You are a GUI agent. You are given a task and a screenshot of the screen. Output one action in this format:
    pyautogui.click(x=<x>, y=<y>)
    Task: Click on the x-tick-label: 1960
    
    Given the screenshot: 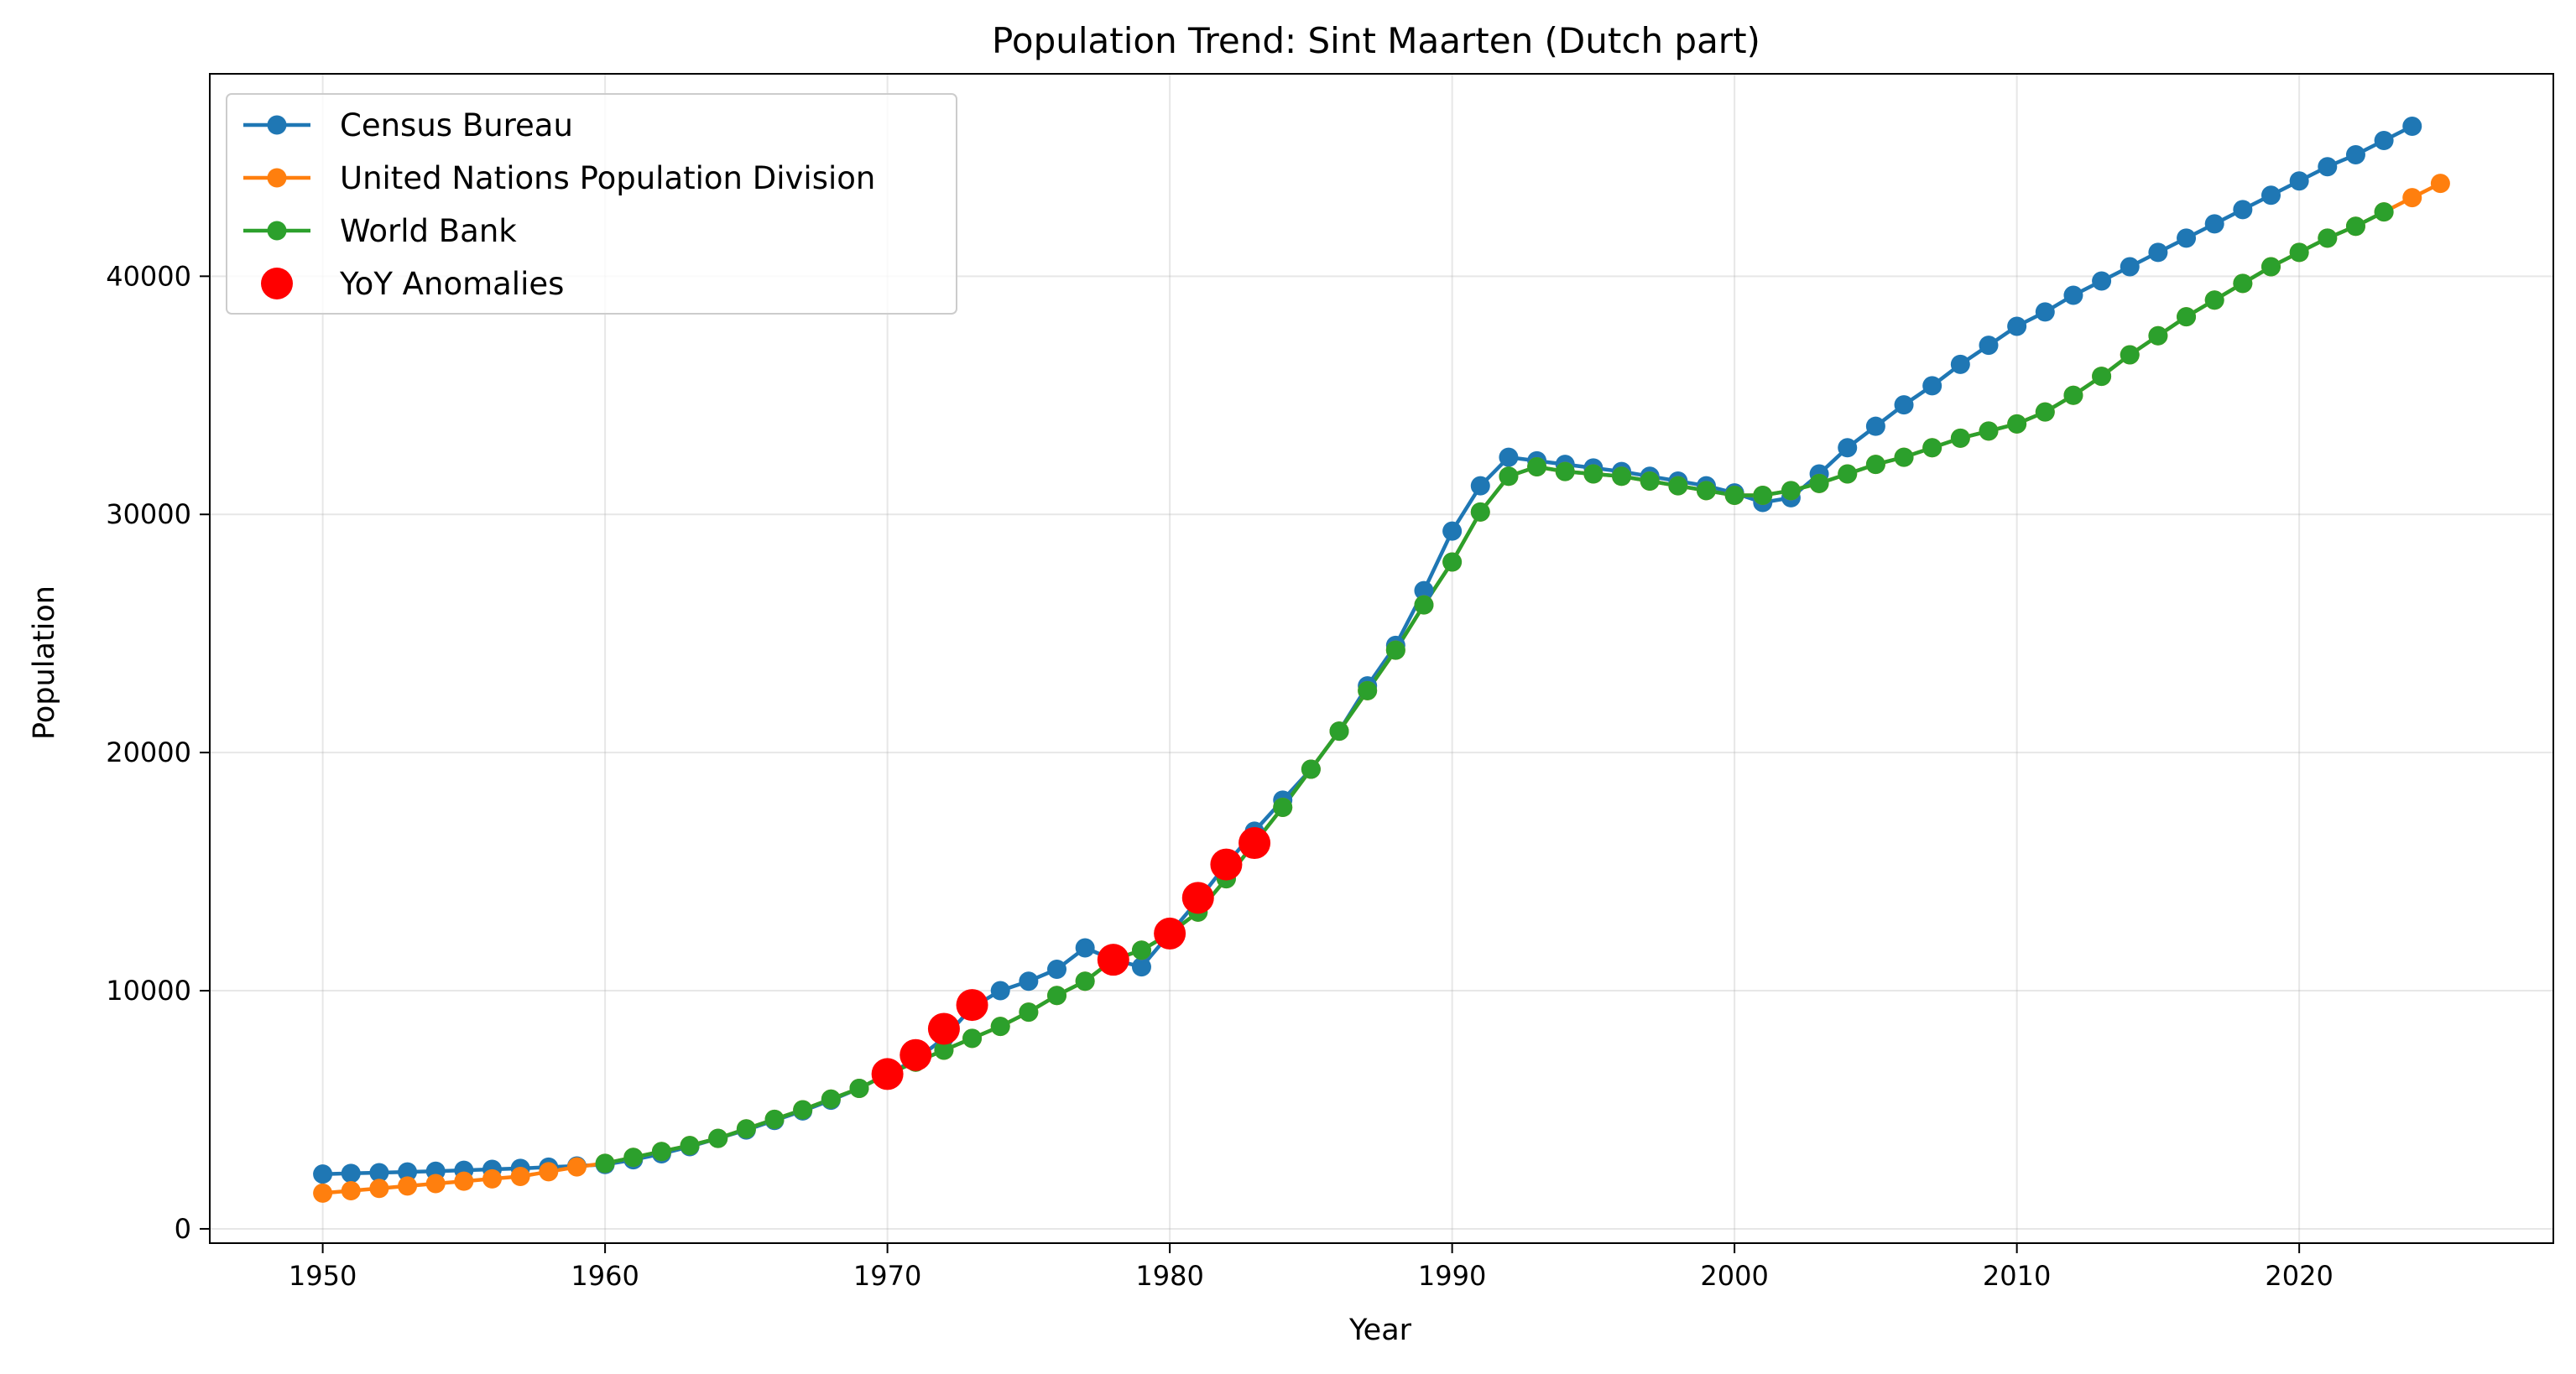 What is the action you would take?
    pyautogui.click(x=605, y=1276)
    